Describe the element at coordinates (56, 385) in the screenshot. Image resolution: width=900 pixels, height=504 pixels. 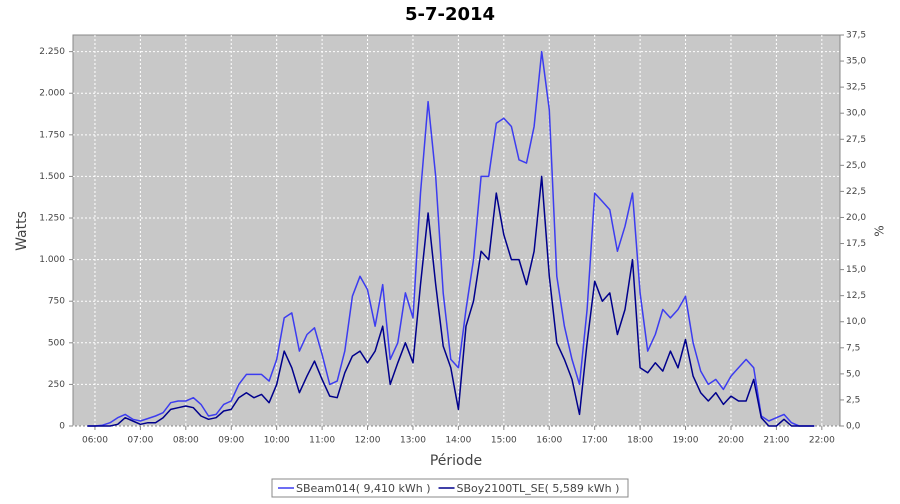
I see `y-tick-label: 250` at that location.